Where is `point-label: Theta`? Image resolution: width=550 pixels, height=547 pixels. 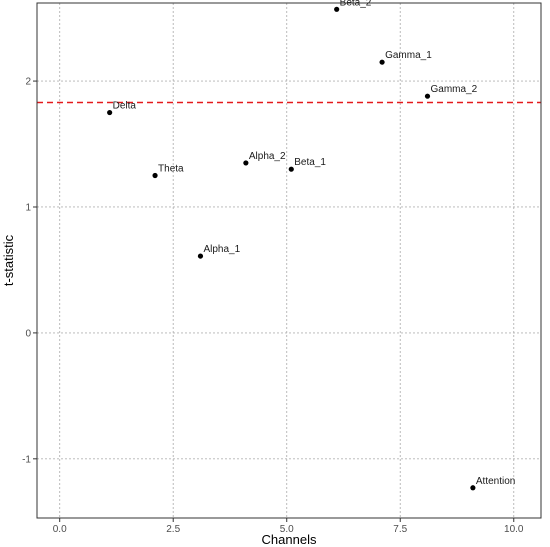 point-label: Theta is located at coordinates (171, 169).